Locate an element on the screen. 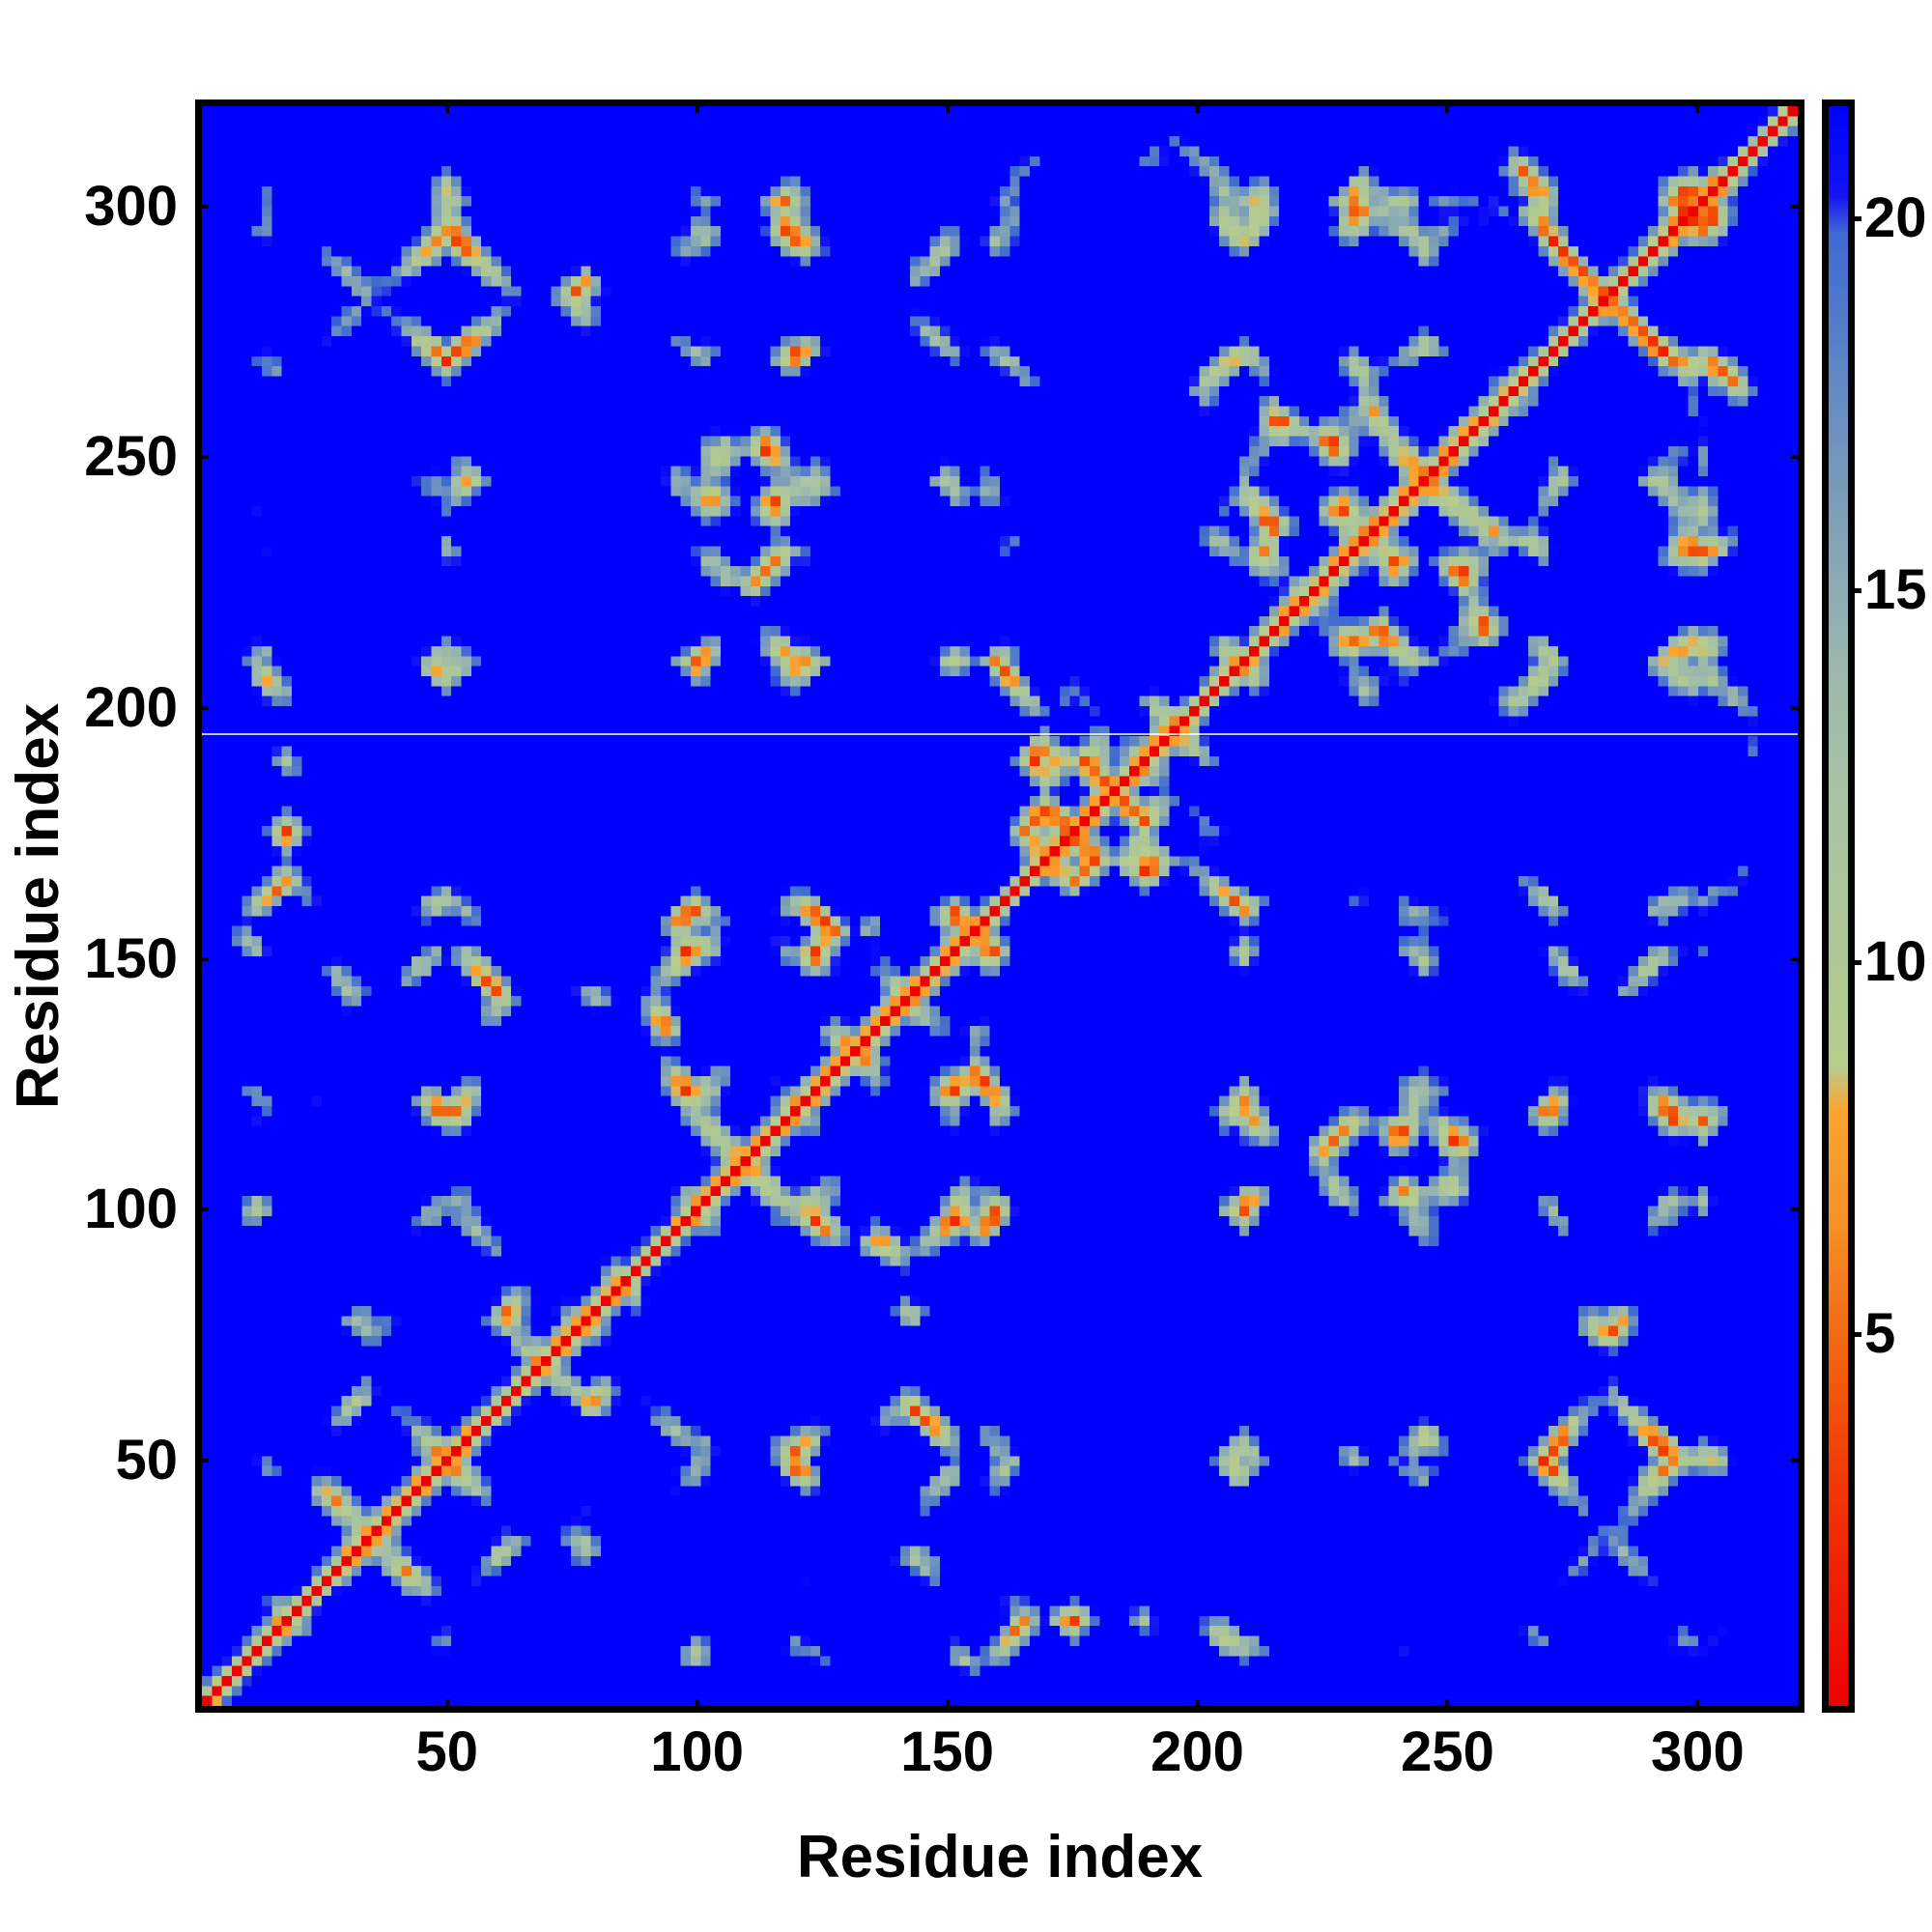 The width and height of the screenshot is (1932, 1932). y-tick-label: 200 is located at coordinates (131, 707).